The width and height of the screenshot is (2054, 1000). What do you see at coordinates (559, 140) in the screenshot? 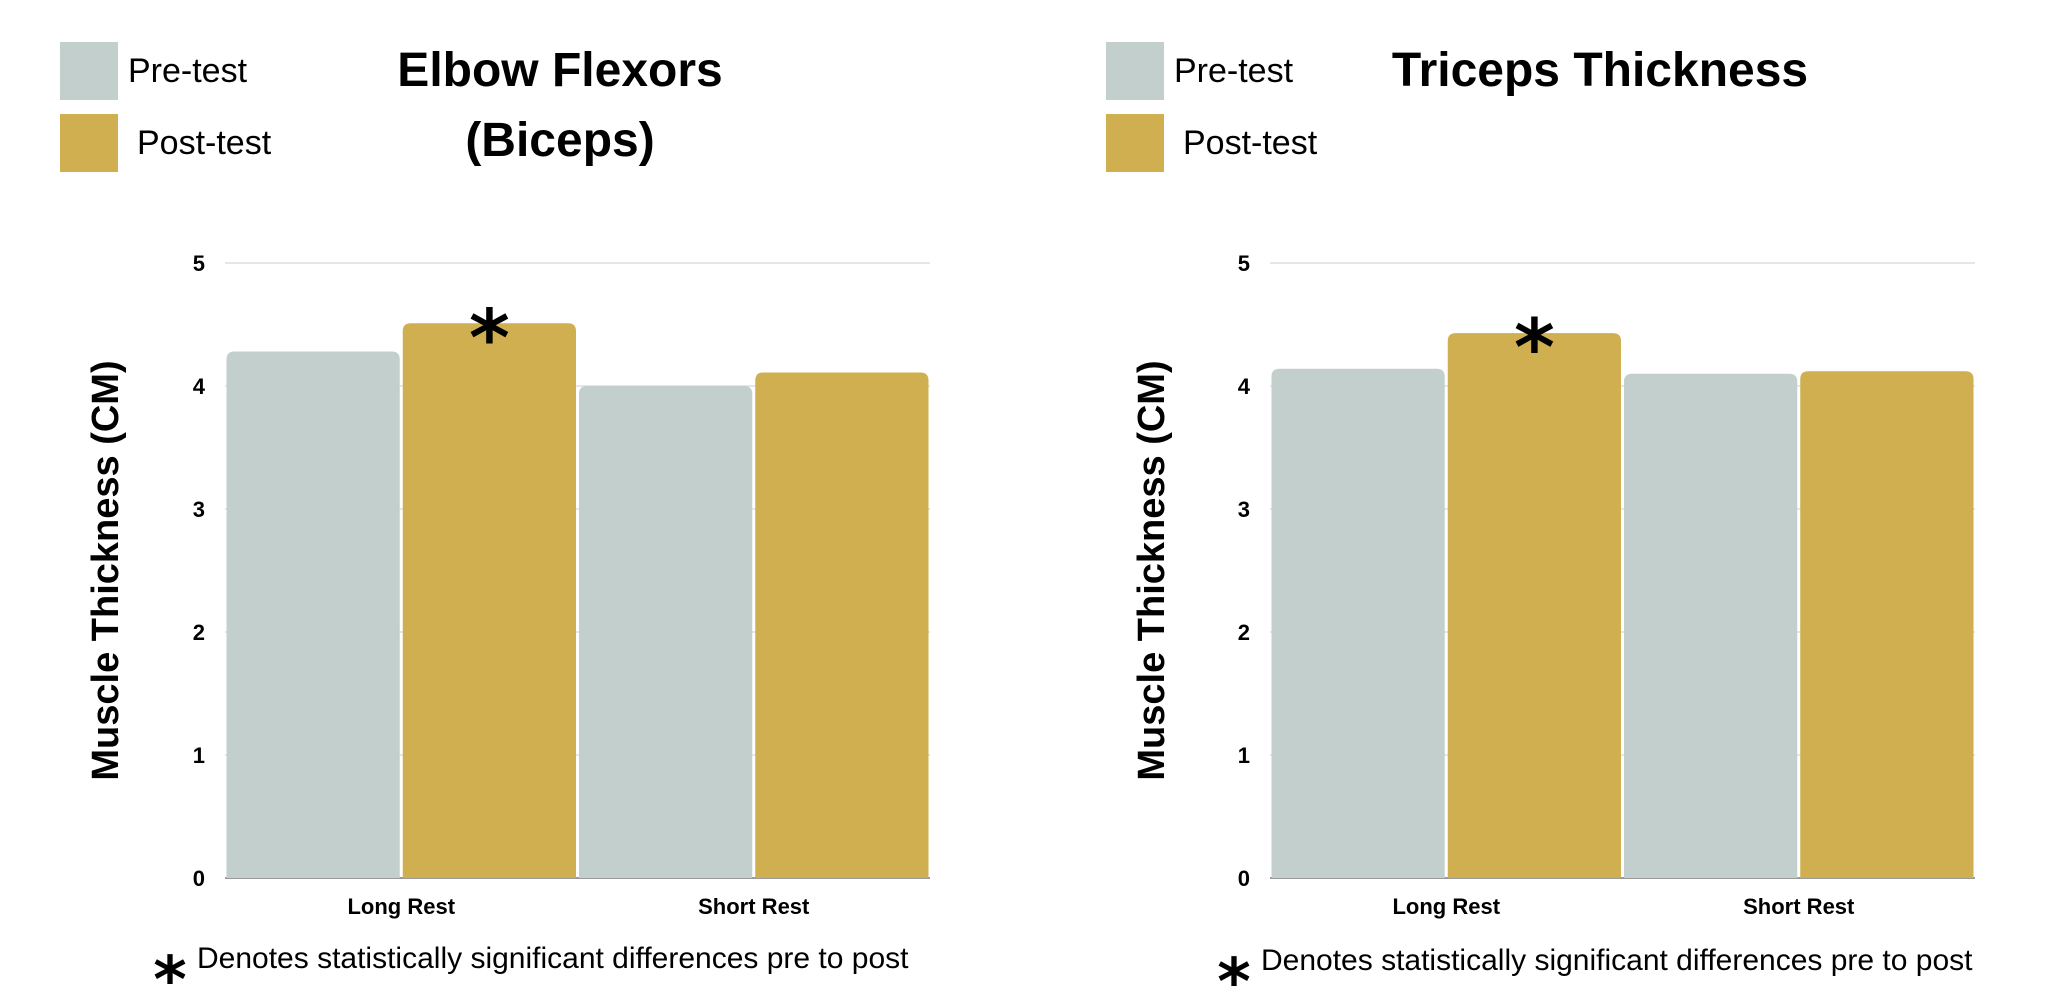
I see `chart-title-line-2: (Biceps)` at bounding box center [559, 140].